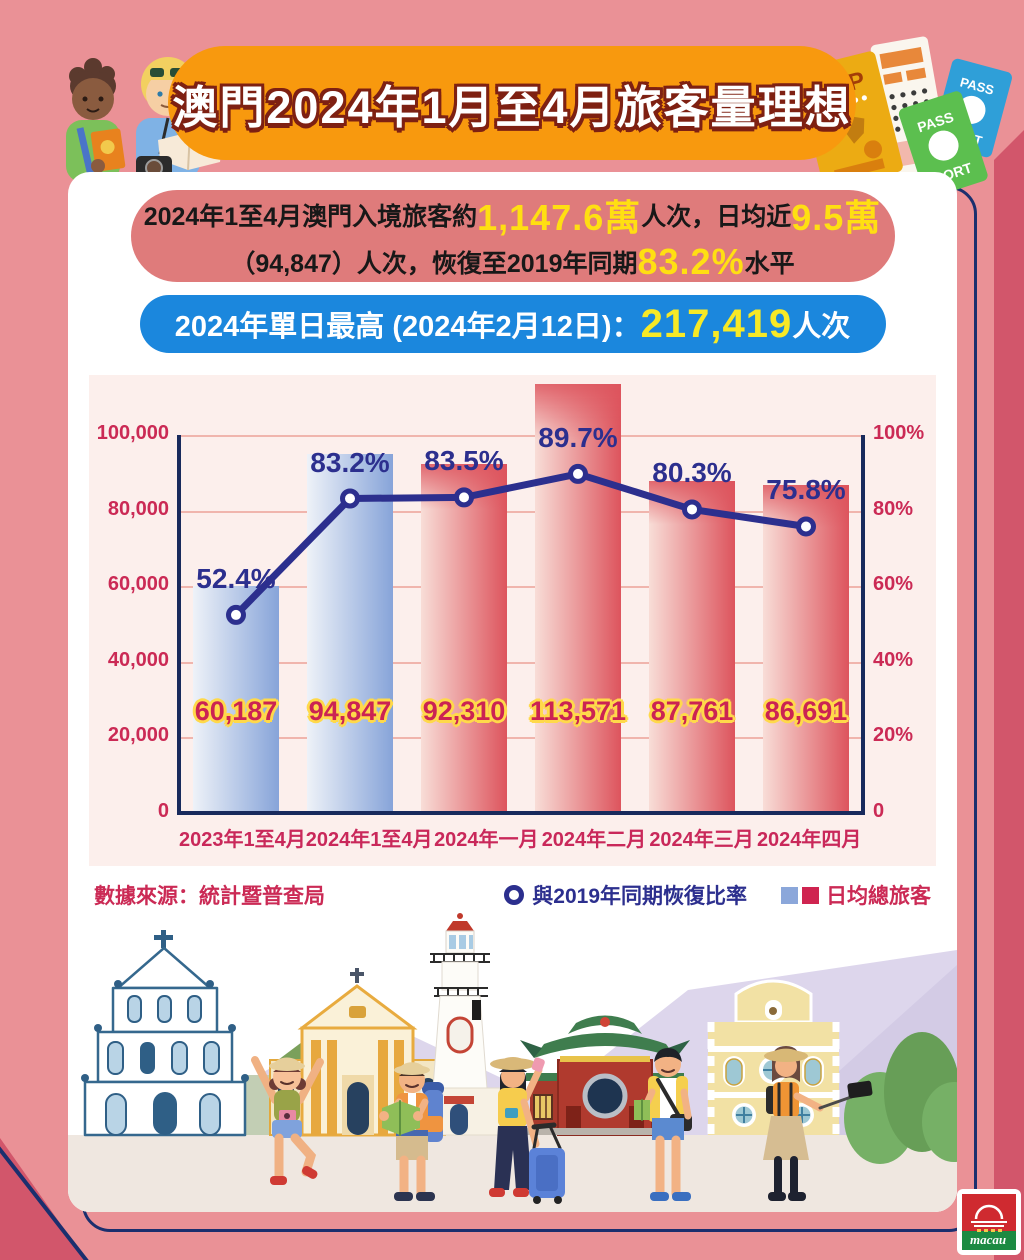 The height and width of the screenshot is (1260, 1024). What do you see at coordinates (578, 711) in the screenshot?
I see `bar-value-label: 113,571` at bounding box center [578, 711].